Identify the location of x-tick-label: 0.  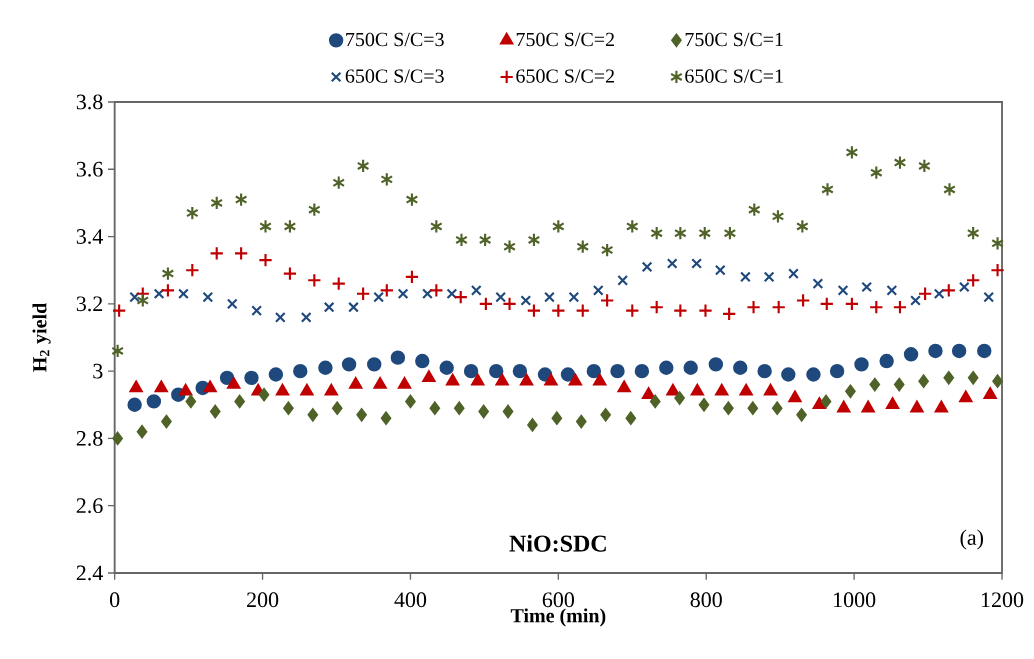
(115, 600).